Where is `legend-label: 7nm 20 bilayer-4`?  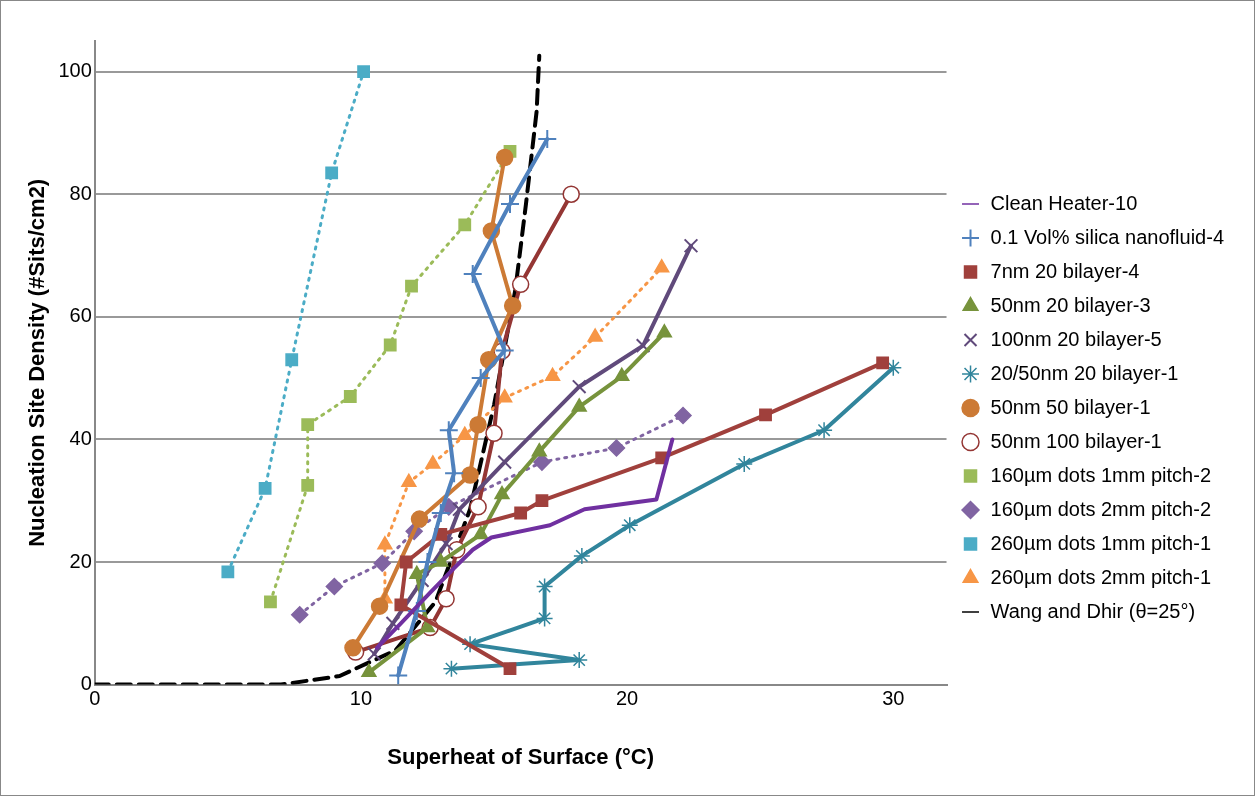
legend-label: 7nm 20 bilayer-4 is located at coordinates (1065, 270).